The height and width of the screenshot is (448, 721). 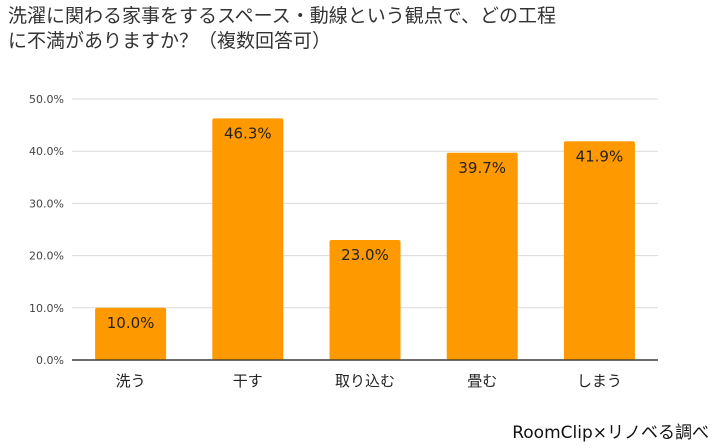 What do you see at coordinates (282, 16) in the screenshot?
I see `chart-title-line-1: 洗濯に関わる家事をするスペース・動線という観点で、どの工程` at bounding box center [282, 16].